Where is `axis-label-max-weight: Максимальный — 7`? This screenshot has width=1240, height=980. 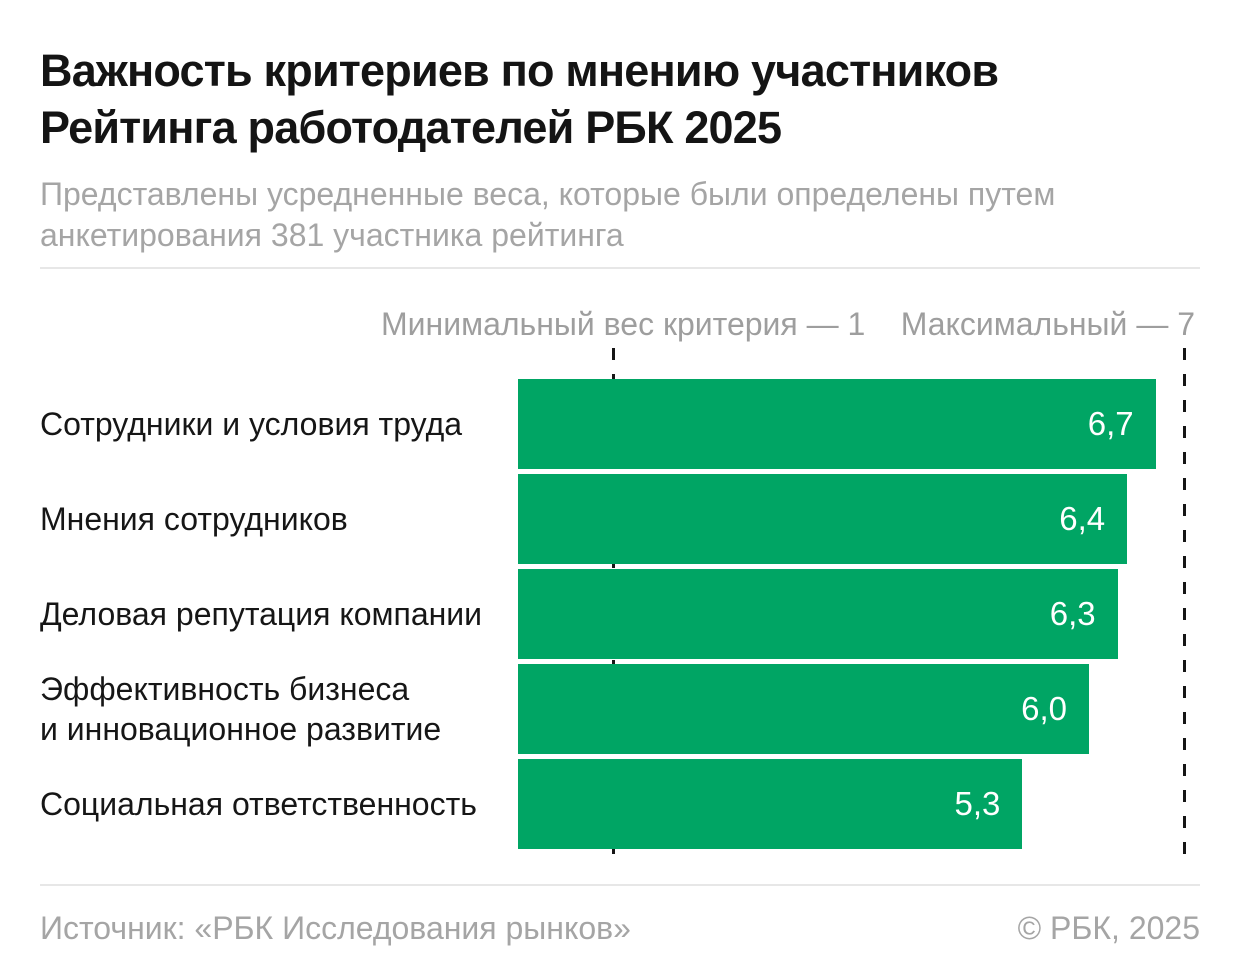 axis-label-max-weight: Максимальный — 7 is located at coordinates (1047, 324).